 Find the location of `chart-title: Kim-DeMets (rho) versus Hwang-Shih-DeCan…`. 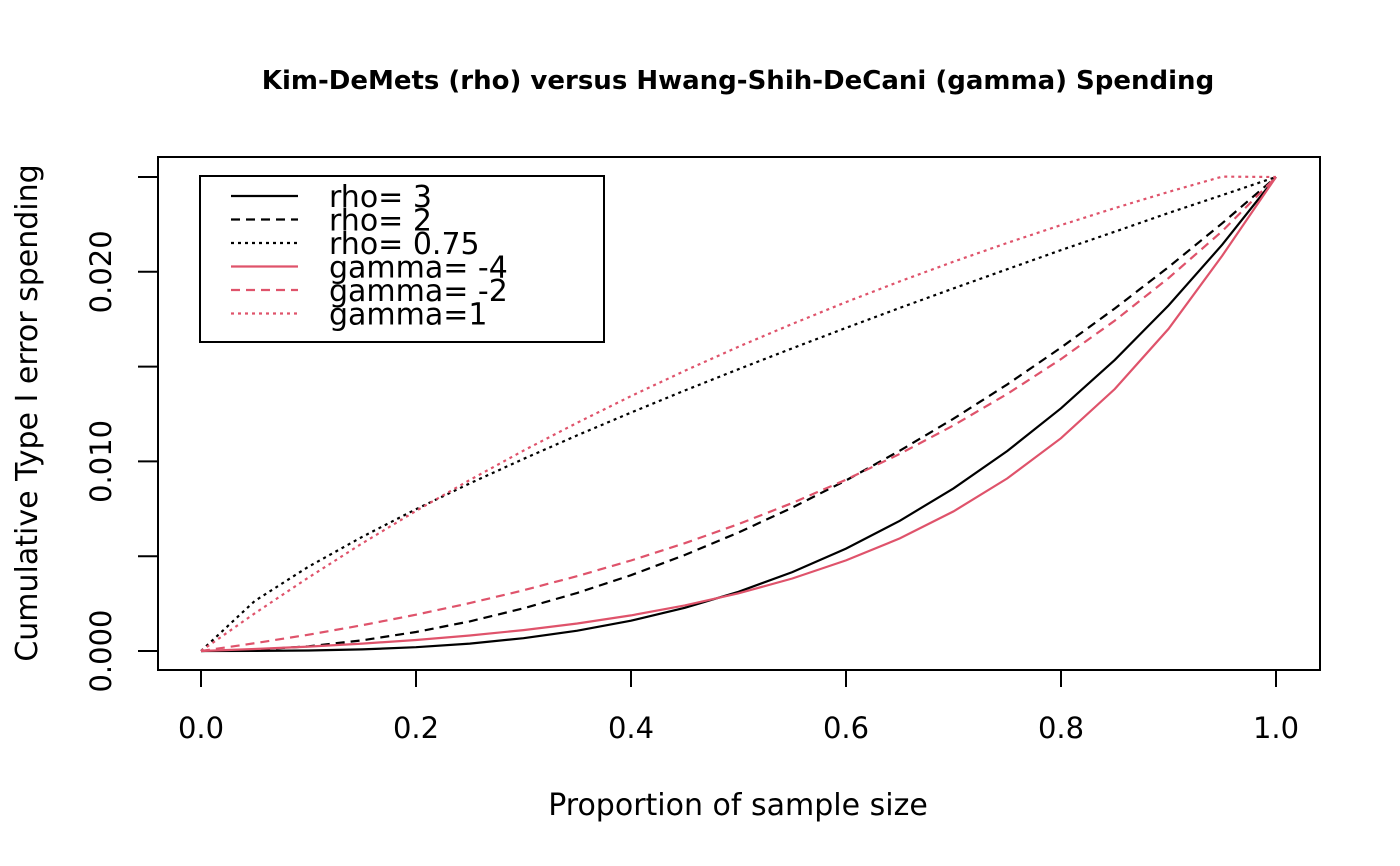

chart-title: Kim-DeMets (rho) versus Hwang-Shih-DeCan… is located at coordinates (738, 81).